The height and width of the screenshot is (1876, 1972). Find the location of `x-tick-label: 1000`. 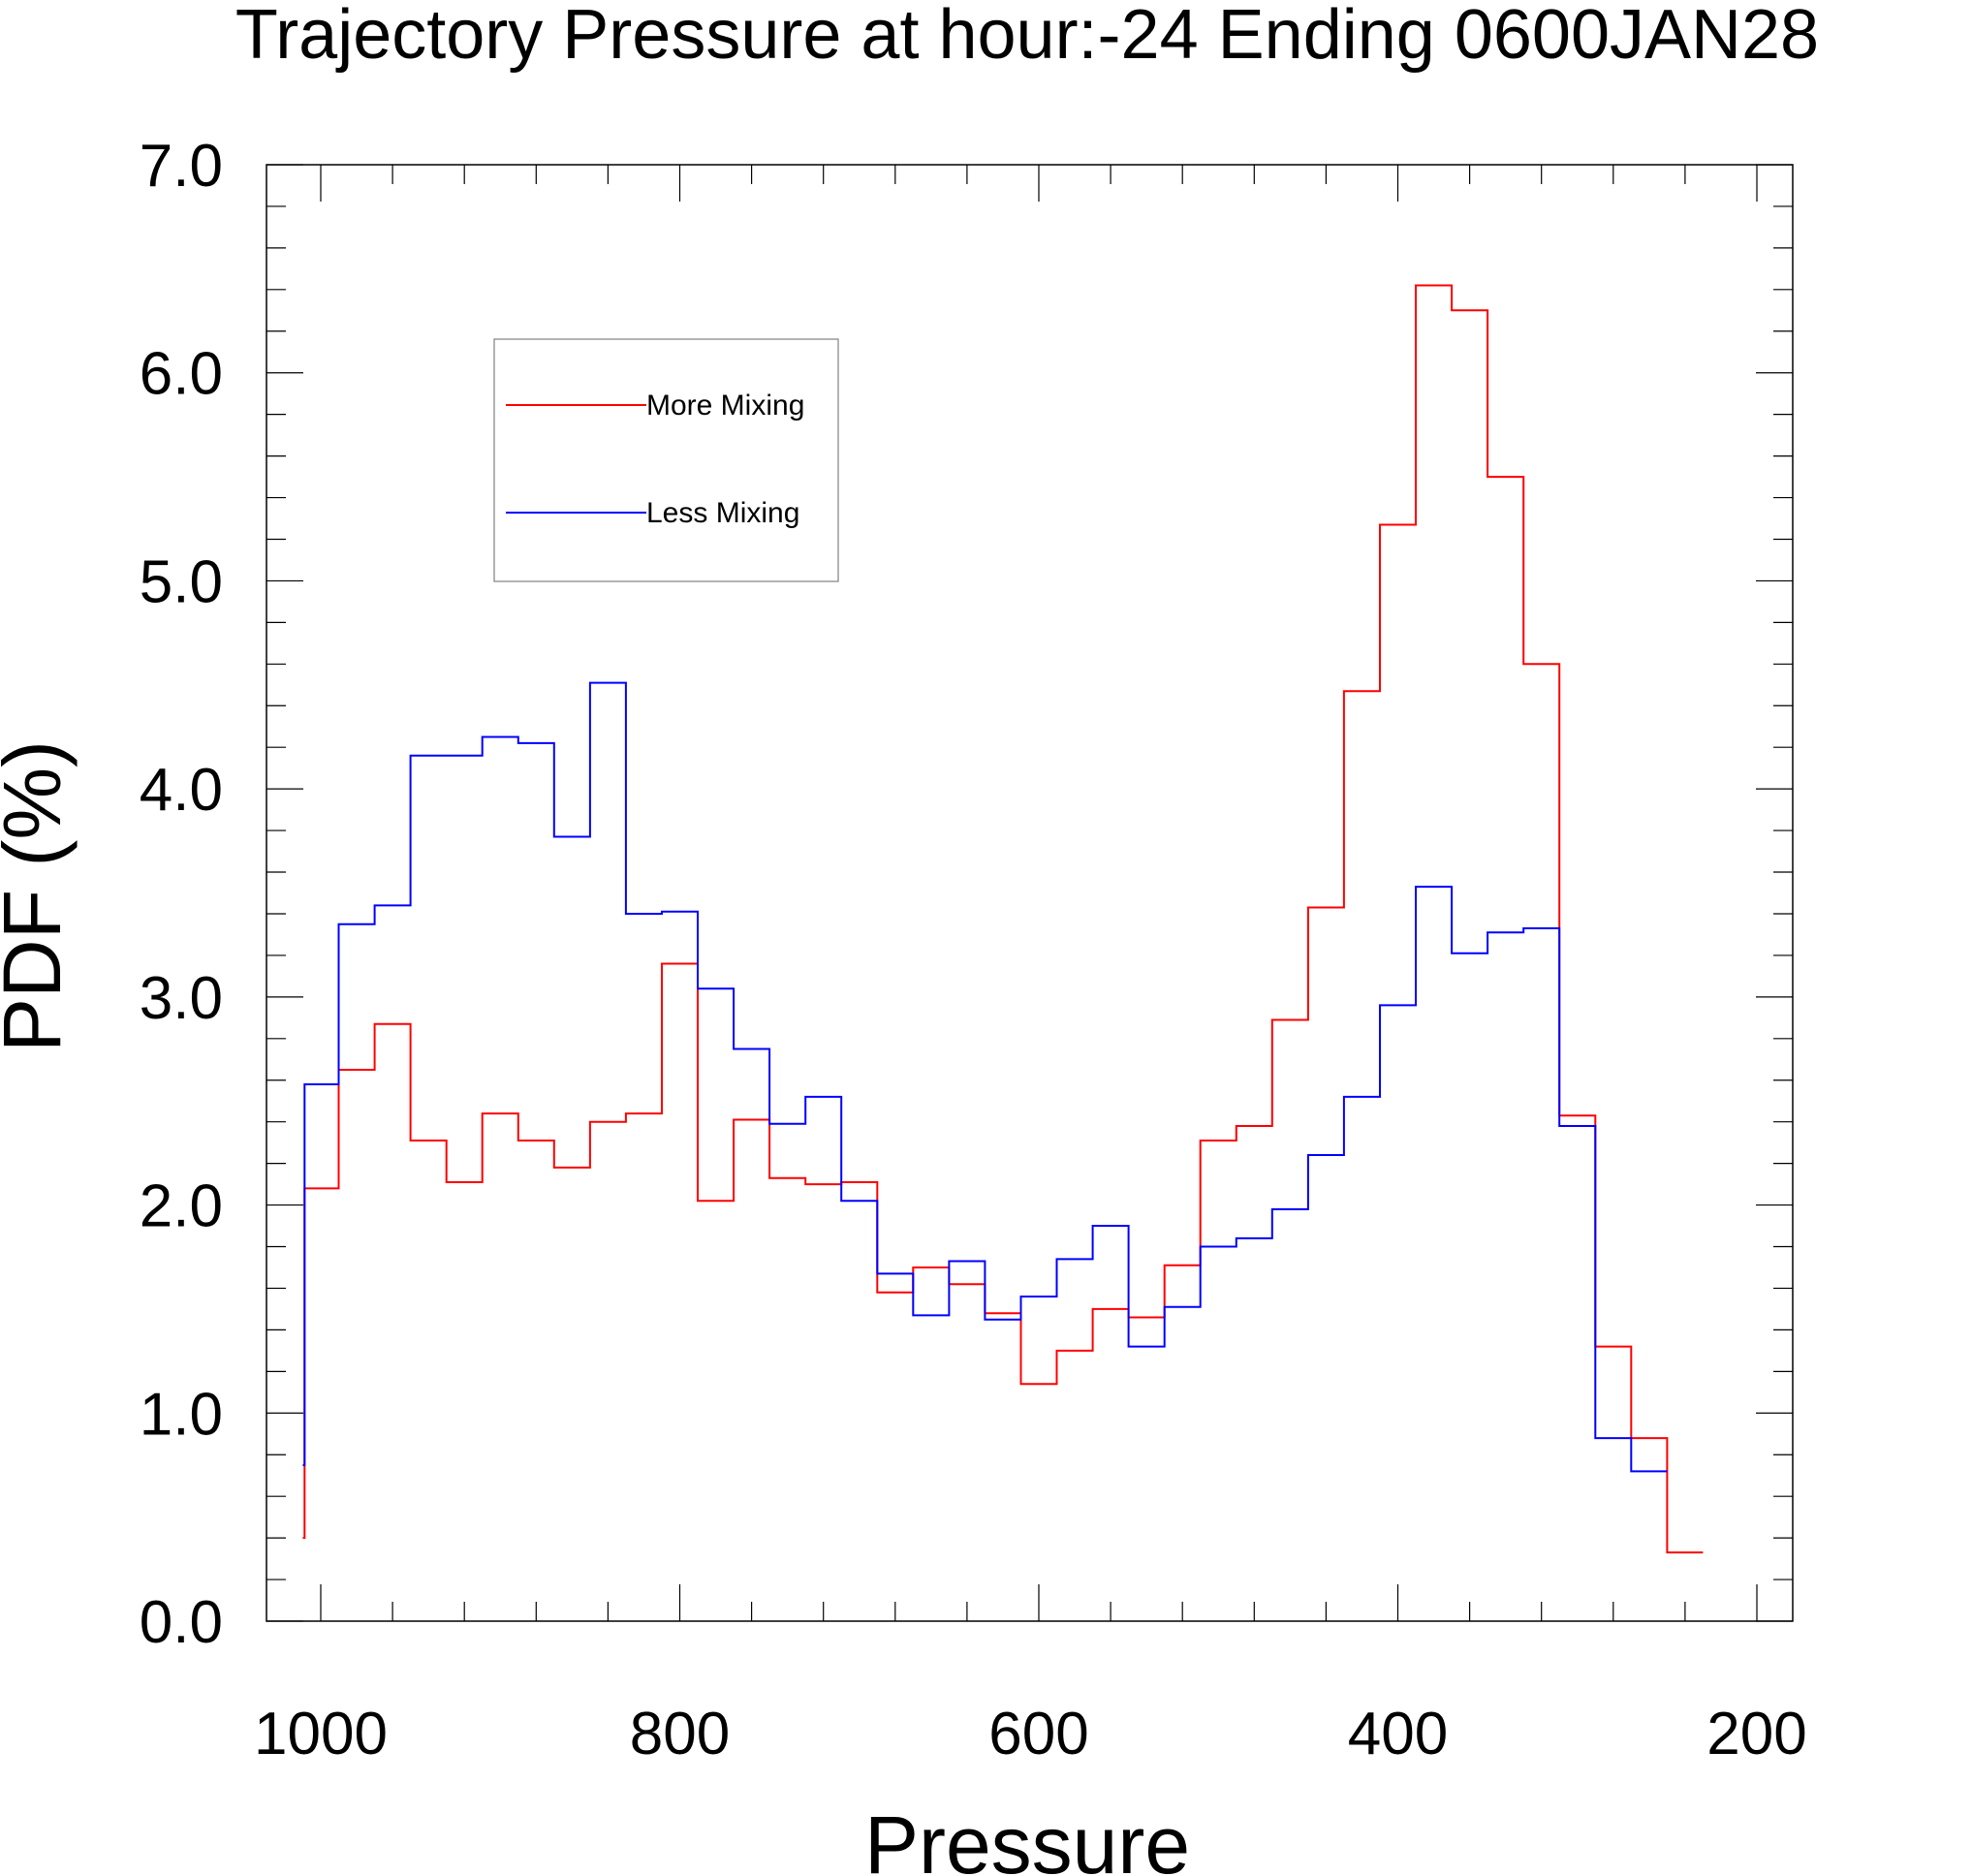

x-tick-label: 1000 is located at coordinates (321, 1734).